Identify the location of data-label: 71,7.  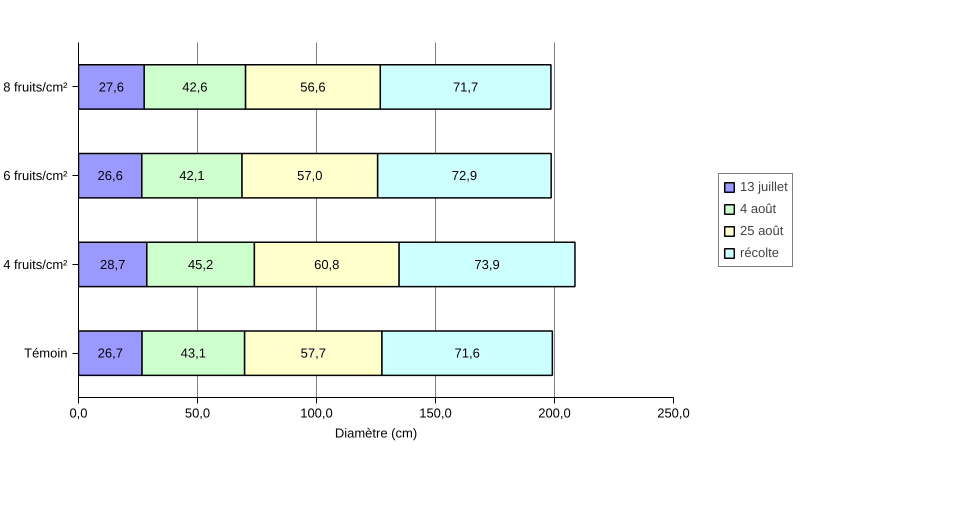
(465, 86).